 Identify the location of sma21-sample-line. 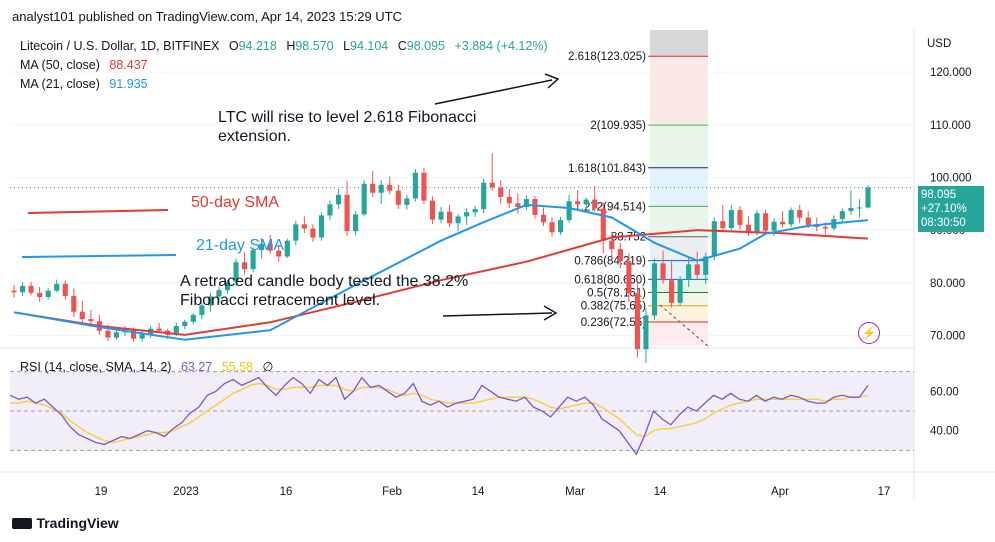
(99, 256).